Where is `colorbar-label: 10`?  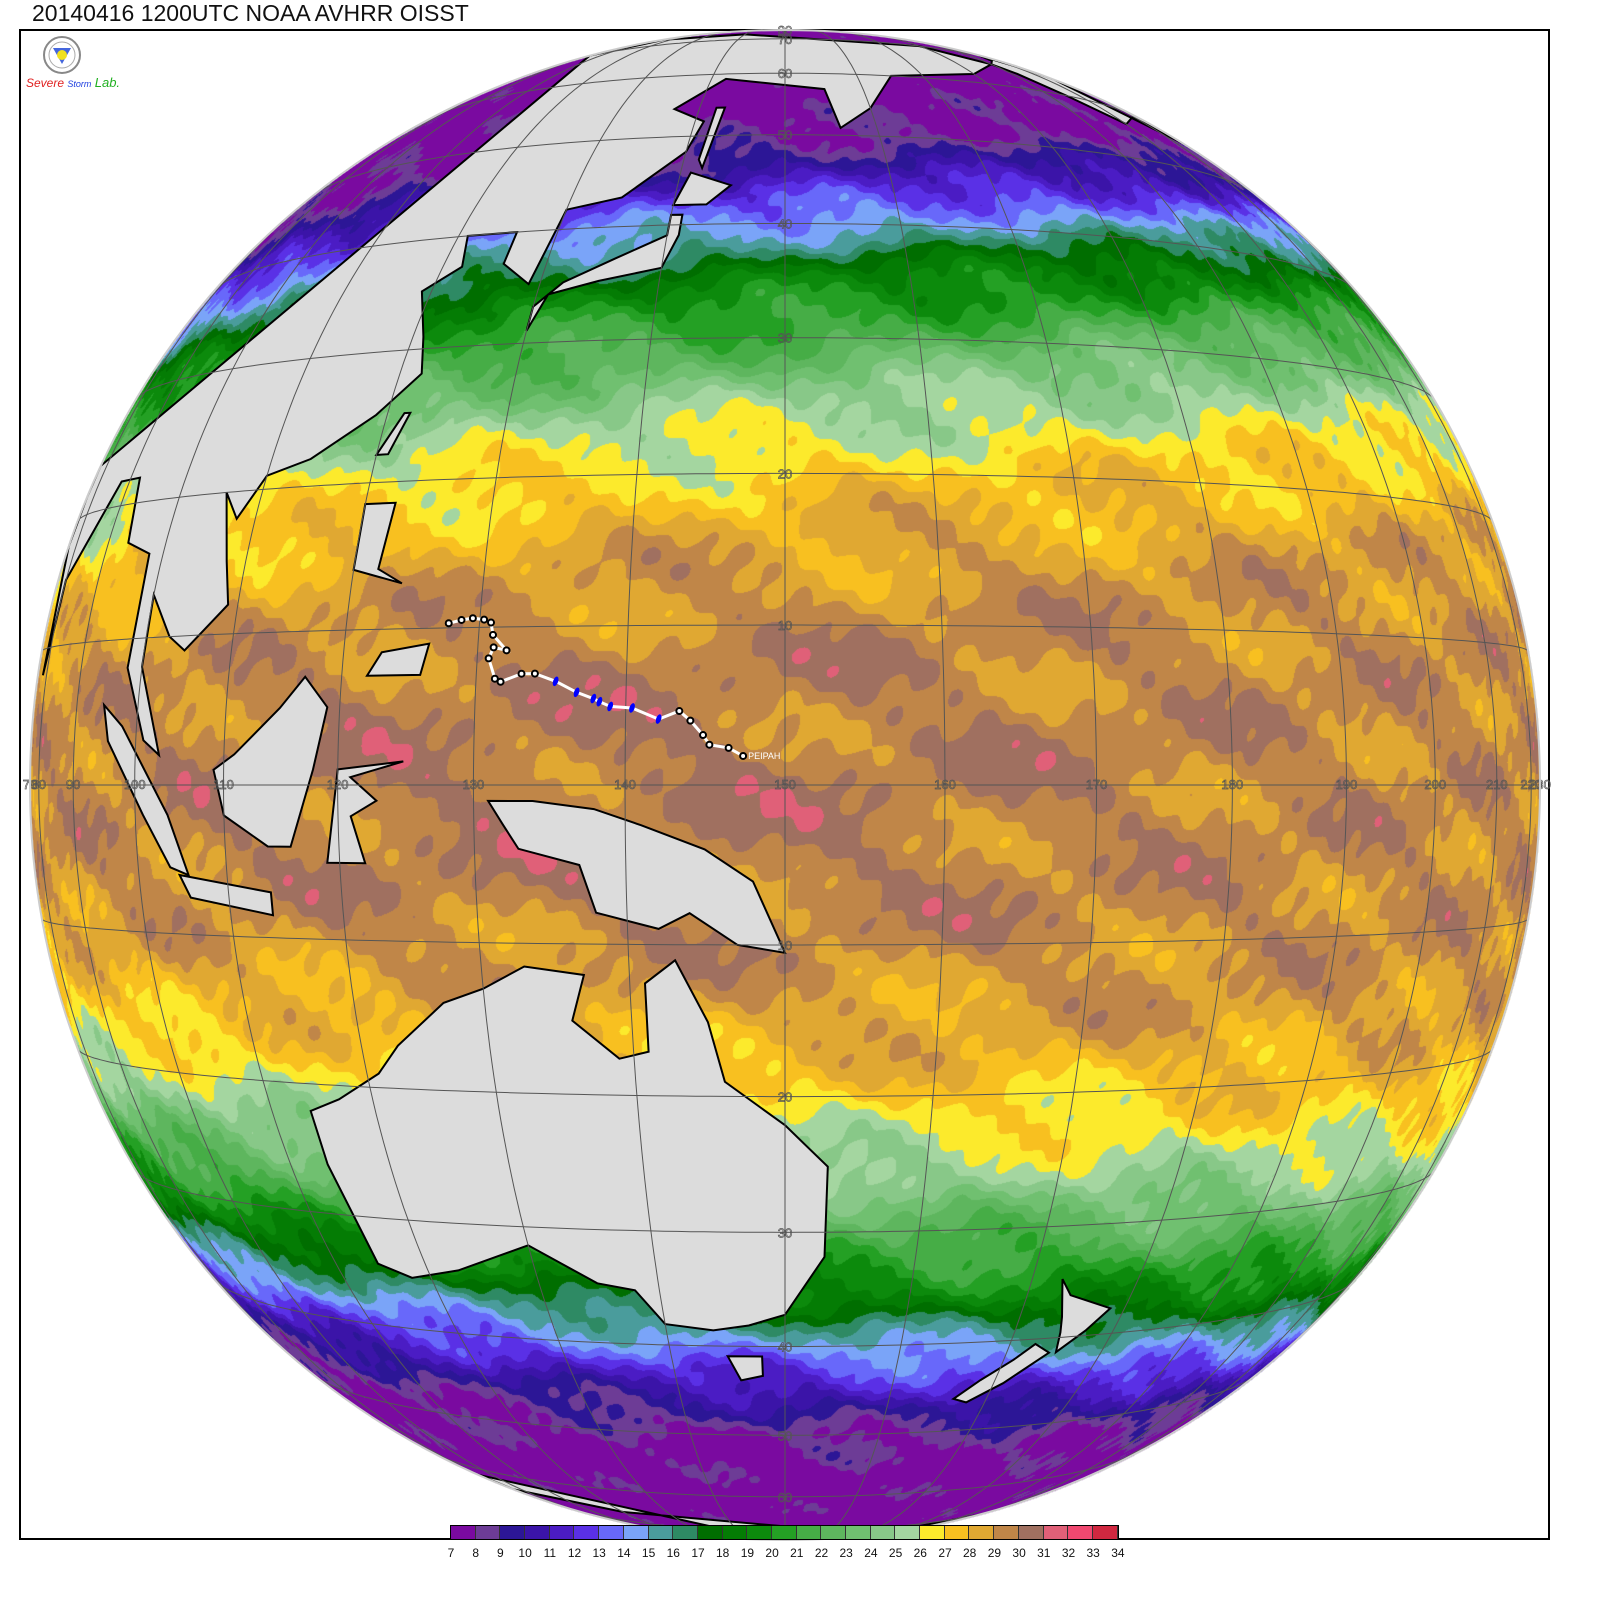 colorbar-label: 10 is located at coordinates (525, 1553).